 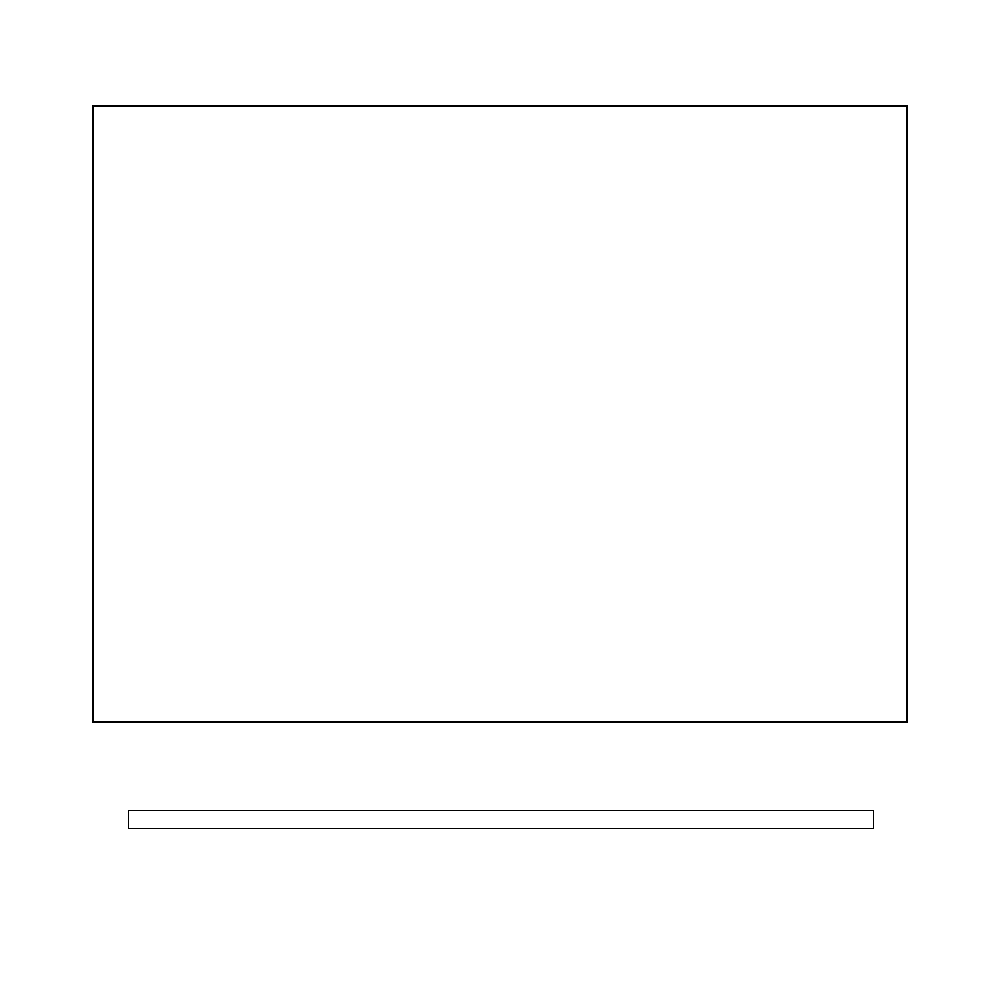 I want to click on title-block, so click(x=500, y=16).